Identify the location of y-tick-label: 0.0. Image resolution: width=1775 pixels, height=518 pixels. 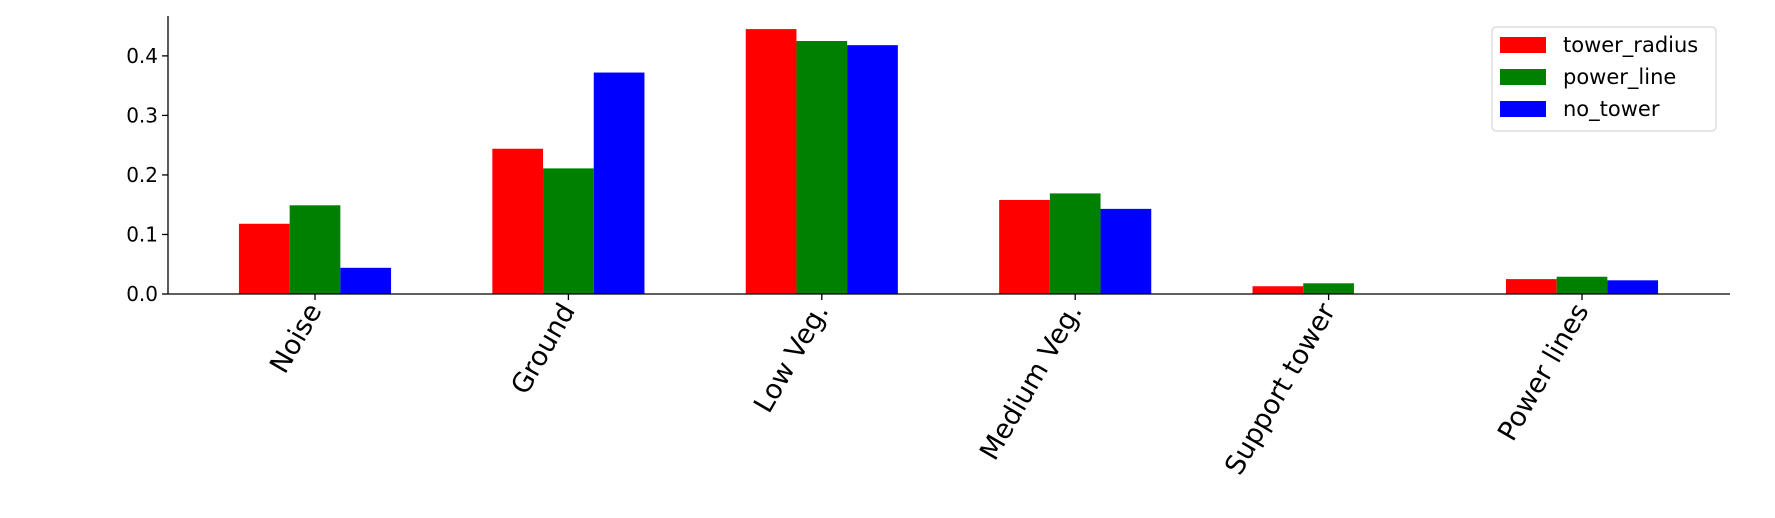
(142, 294).